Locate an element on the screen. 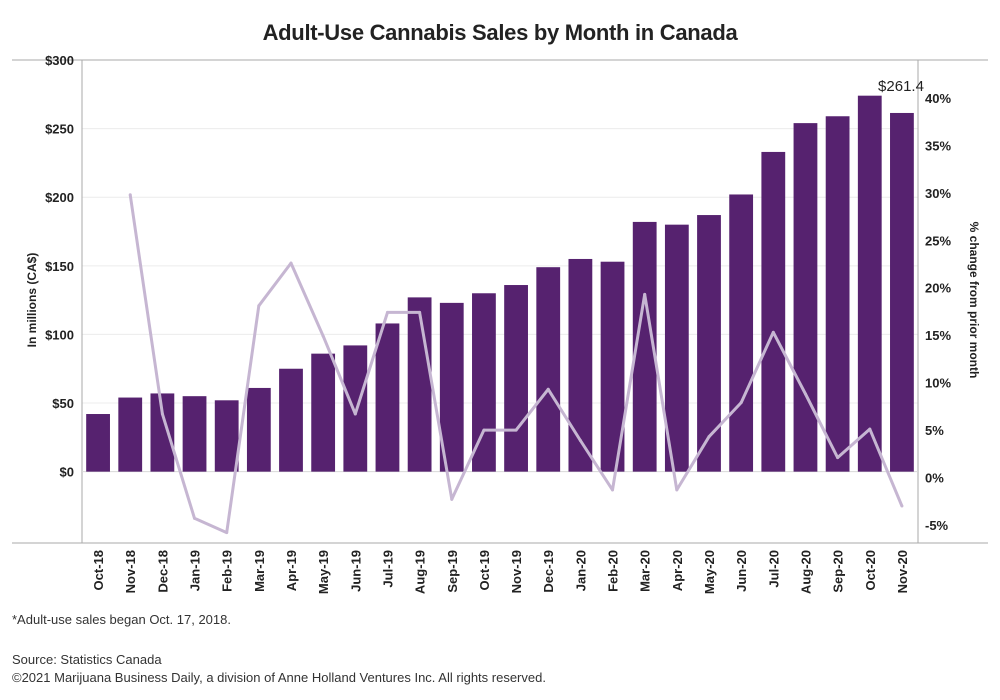  y-axis-title: In millions (CA$) is located at coordinates (32, 300).